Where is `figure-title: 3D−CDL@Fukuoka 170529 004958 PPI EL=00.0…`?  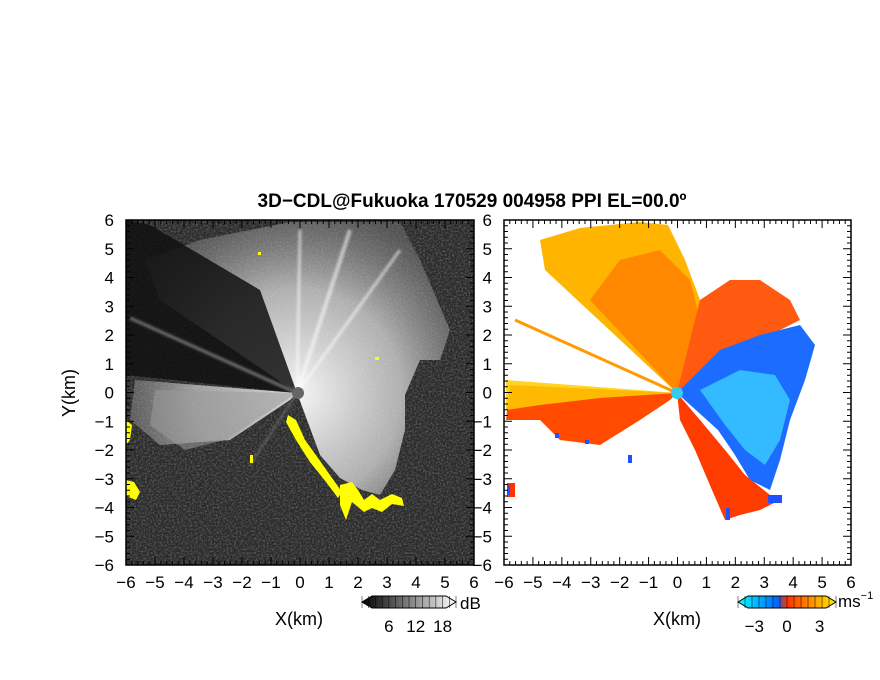
figure-title: 3D−CDL@Fukuoka 170529 004958 PPI EL=00.0… is located at coordinates (472, 201).